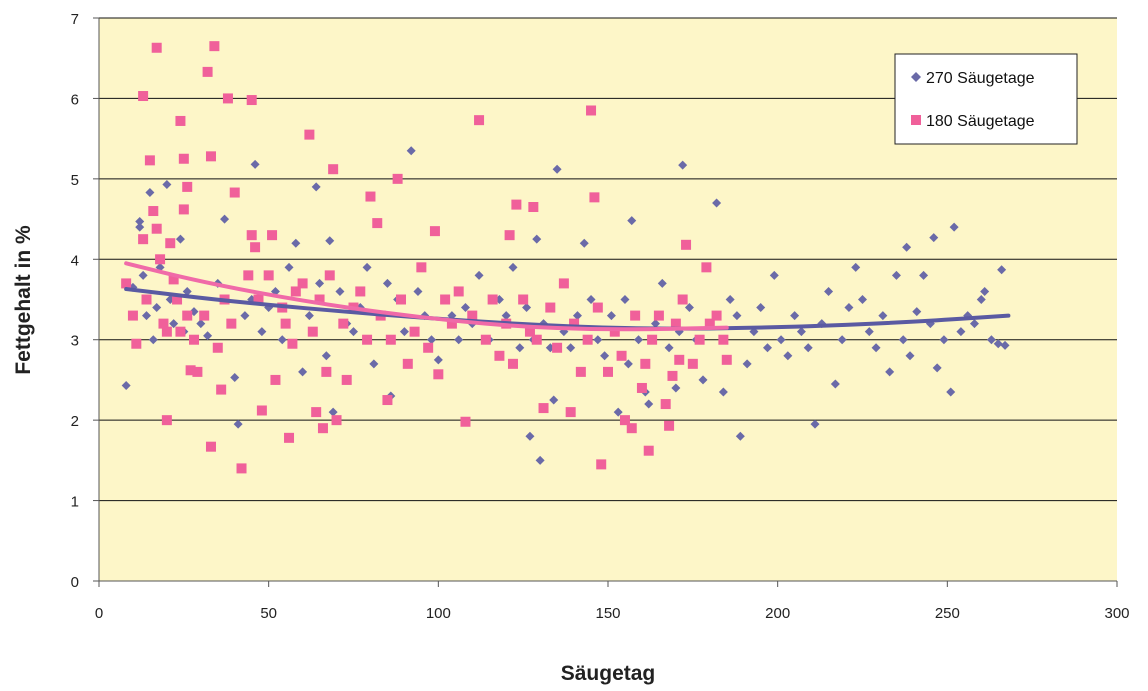 This screenshot has width=1148, height=691. I want to click on legend-label-270: 270 Säugetage, so click(980, 78).